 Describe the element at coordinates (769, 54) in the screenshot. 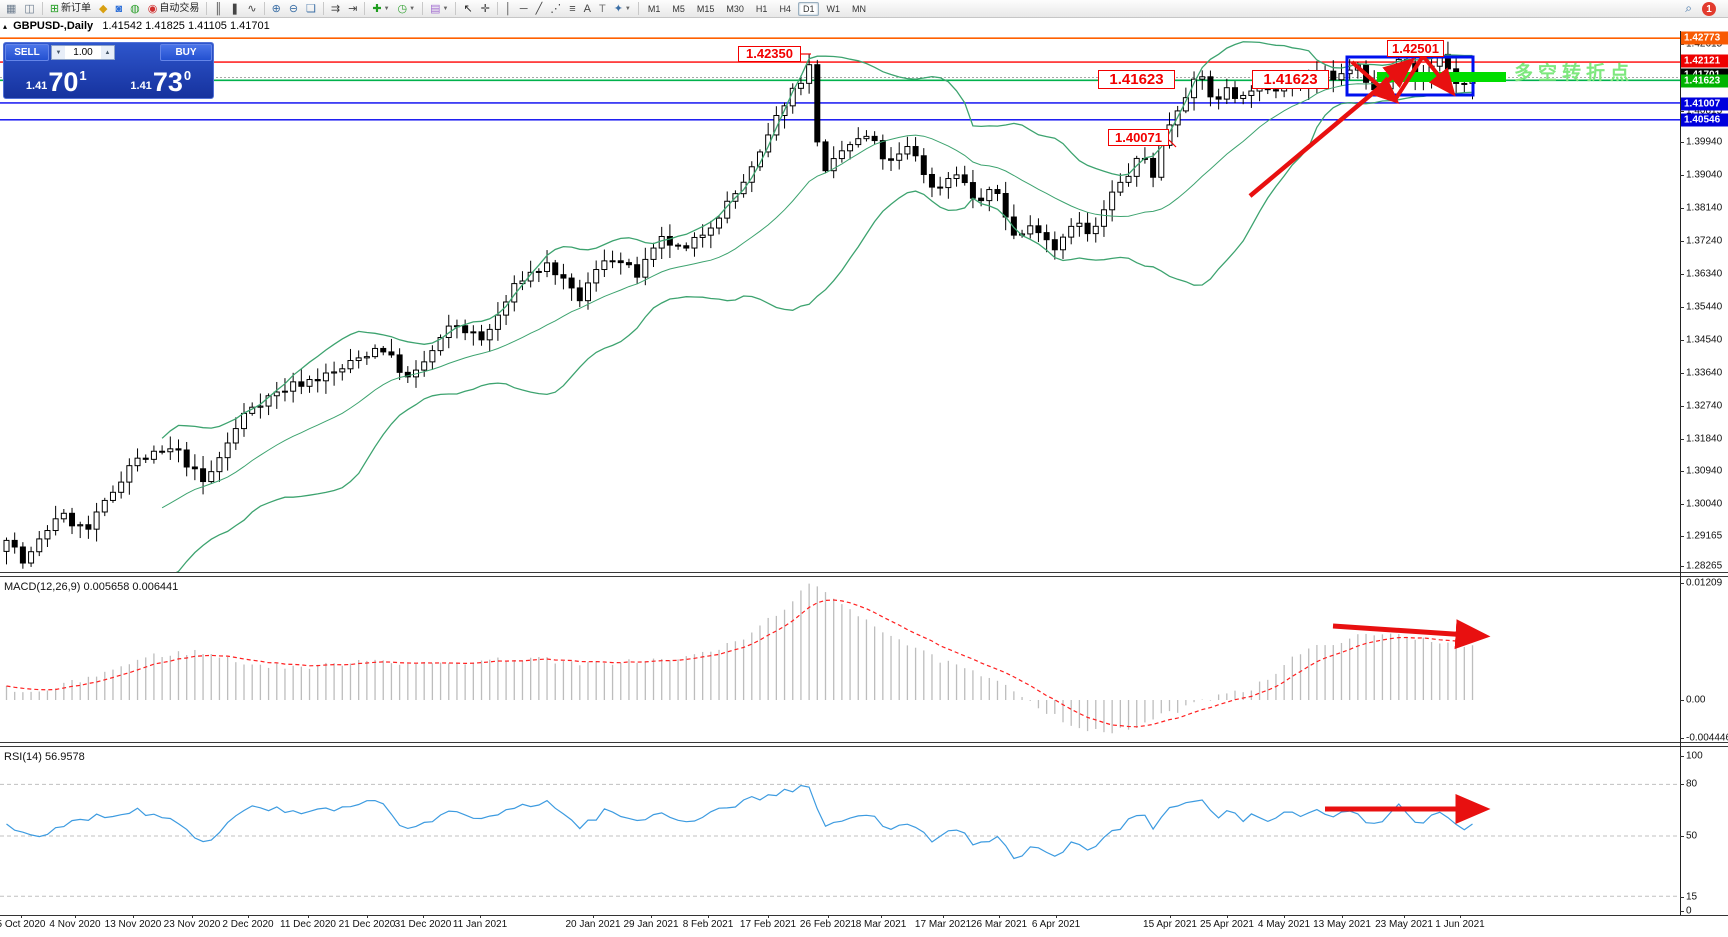

I see `price-callout-label: 1.42350` at that location.